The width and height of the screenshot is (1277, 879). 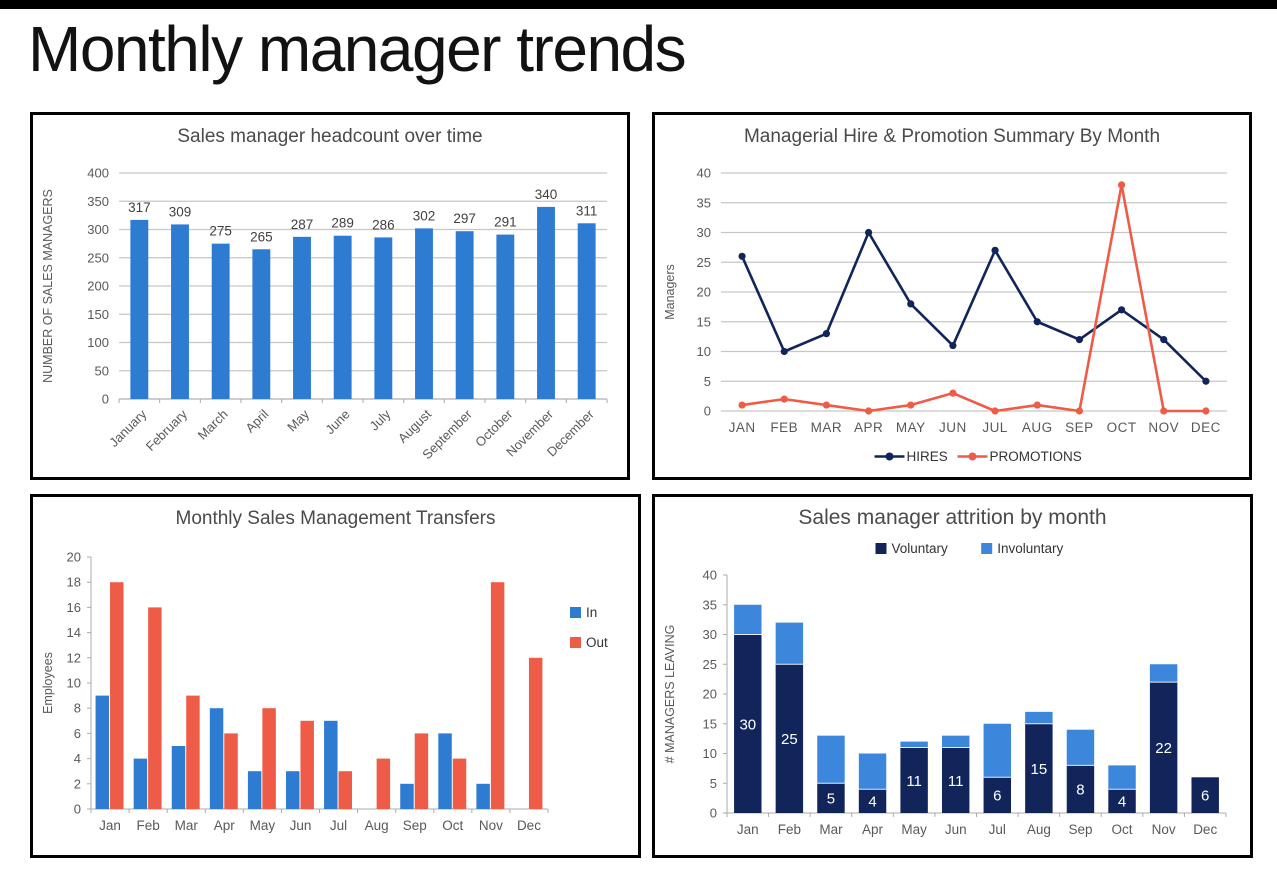 I want to click on svg-text: NOV, so click(x=1163, y=427).